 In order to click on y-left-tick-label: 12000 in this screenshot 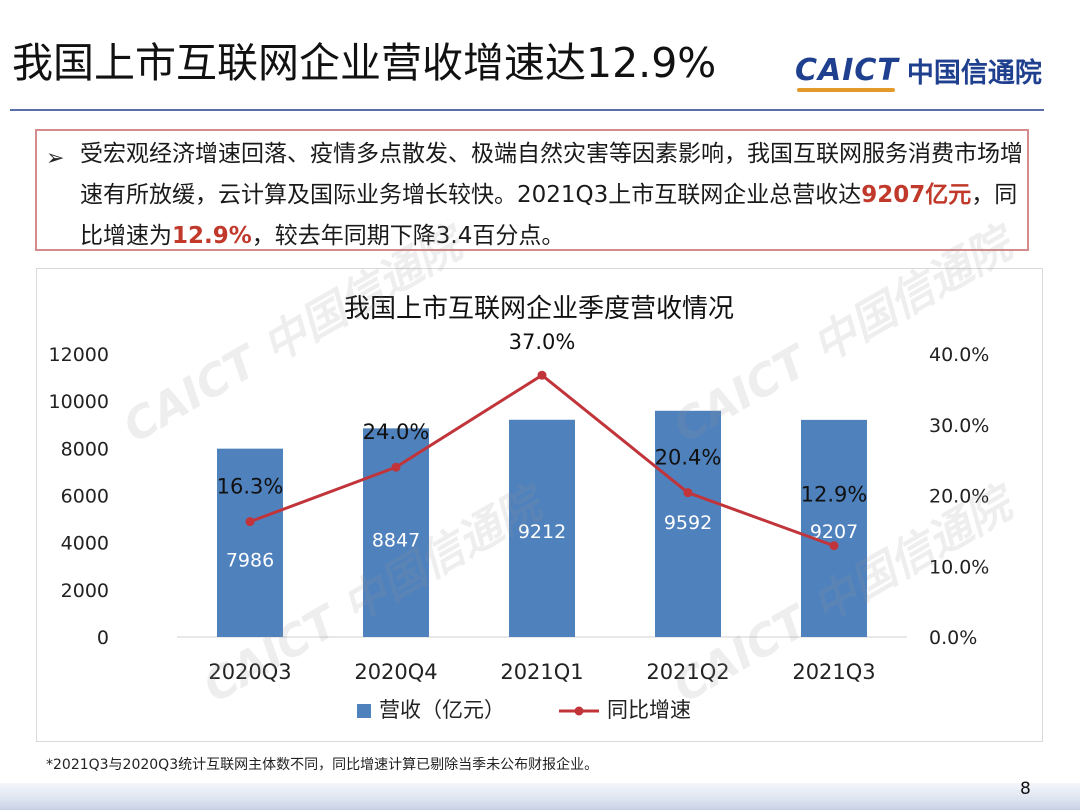, I will do `click(79, 355)`.